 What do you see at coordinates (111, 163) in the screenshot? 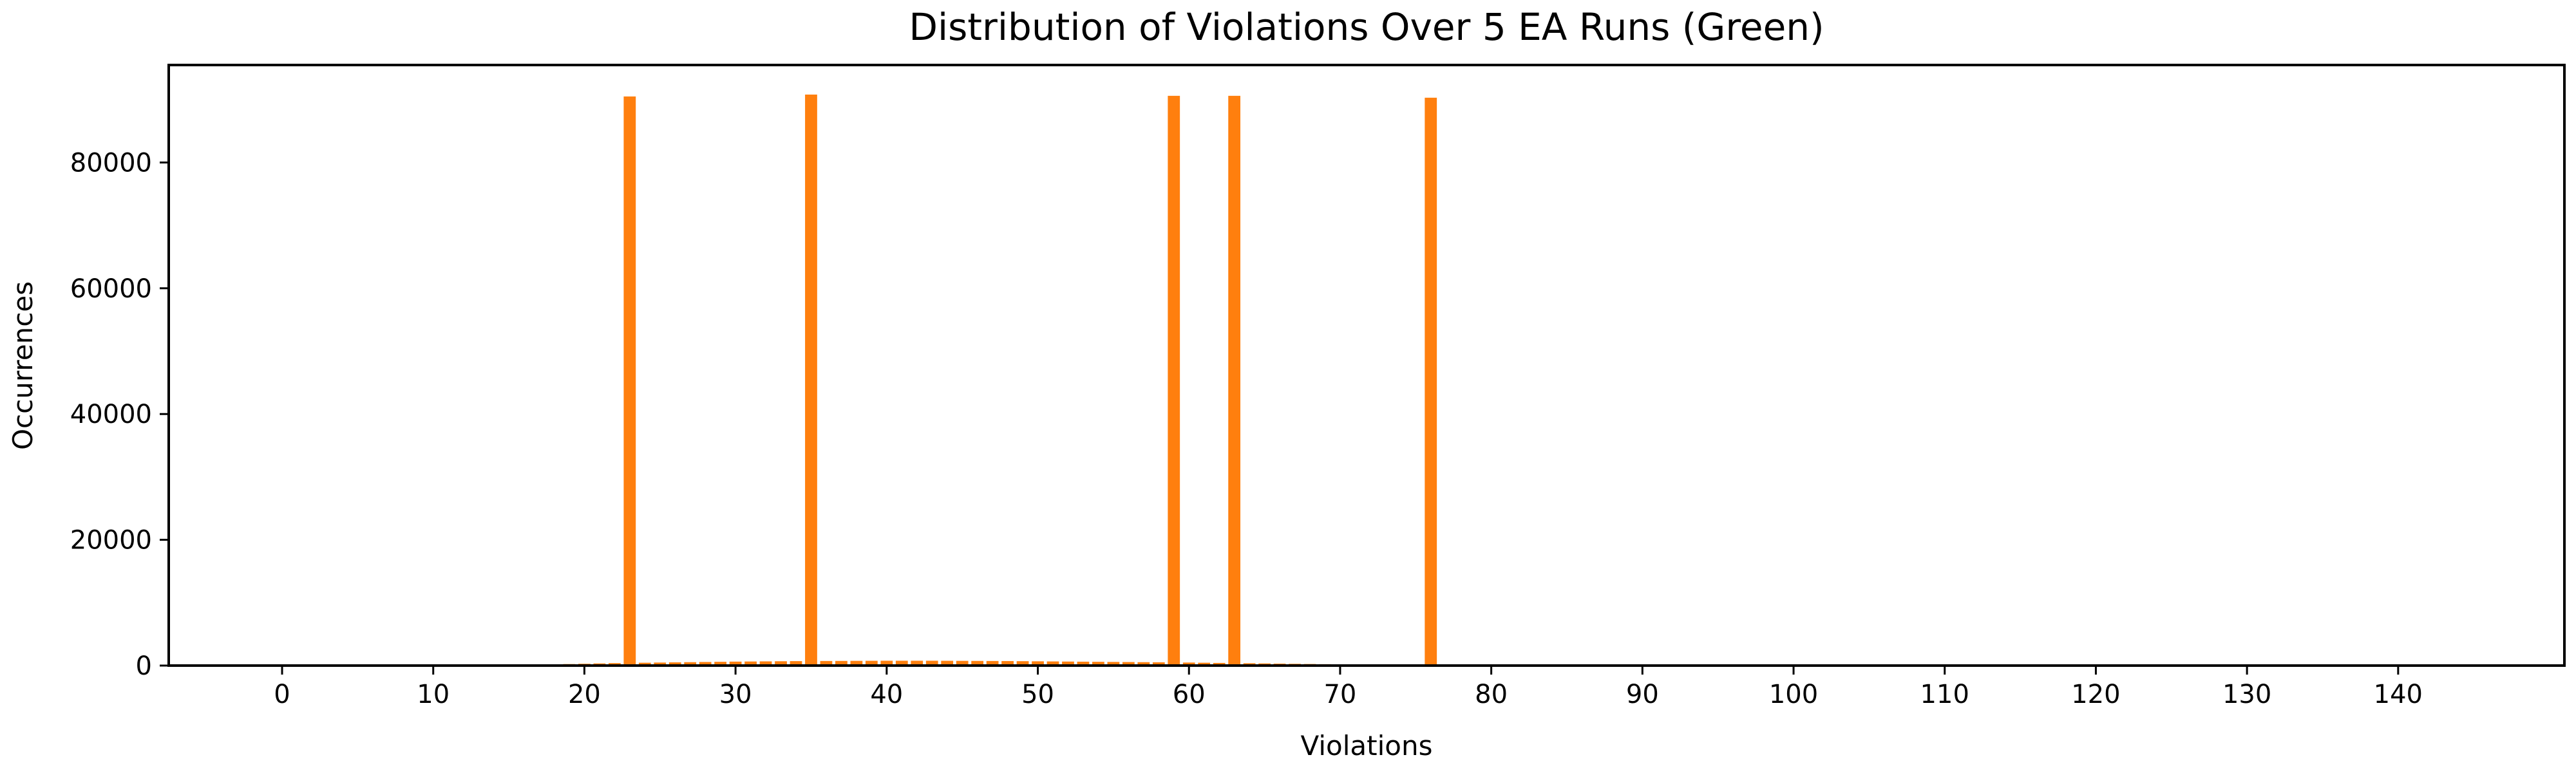
I see `y-tick-label: 80000` at bounding box center [111, 163].